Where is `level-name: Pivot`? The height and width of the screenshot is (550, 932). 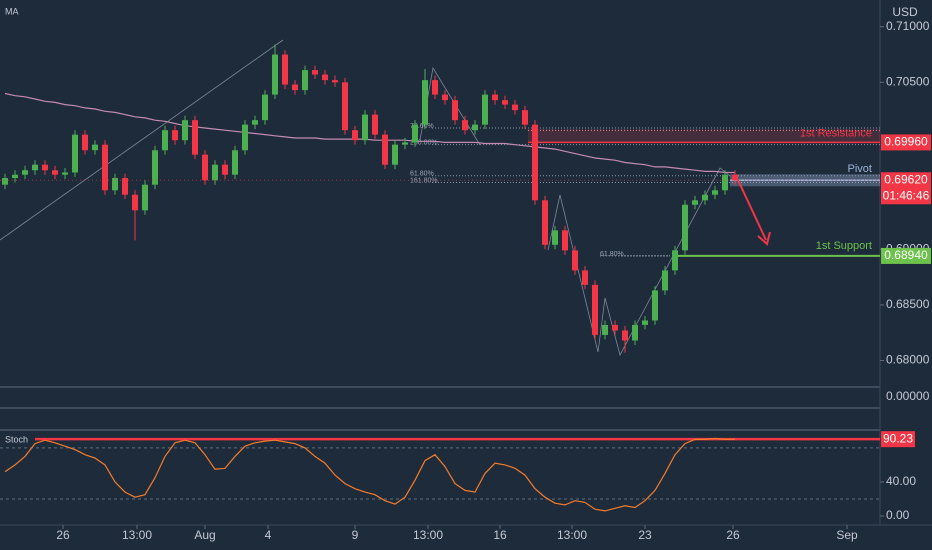 level-name: Pivot is located at coordinates (860, 169).